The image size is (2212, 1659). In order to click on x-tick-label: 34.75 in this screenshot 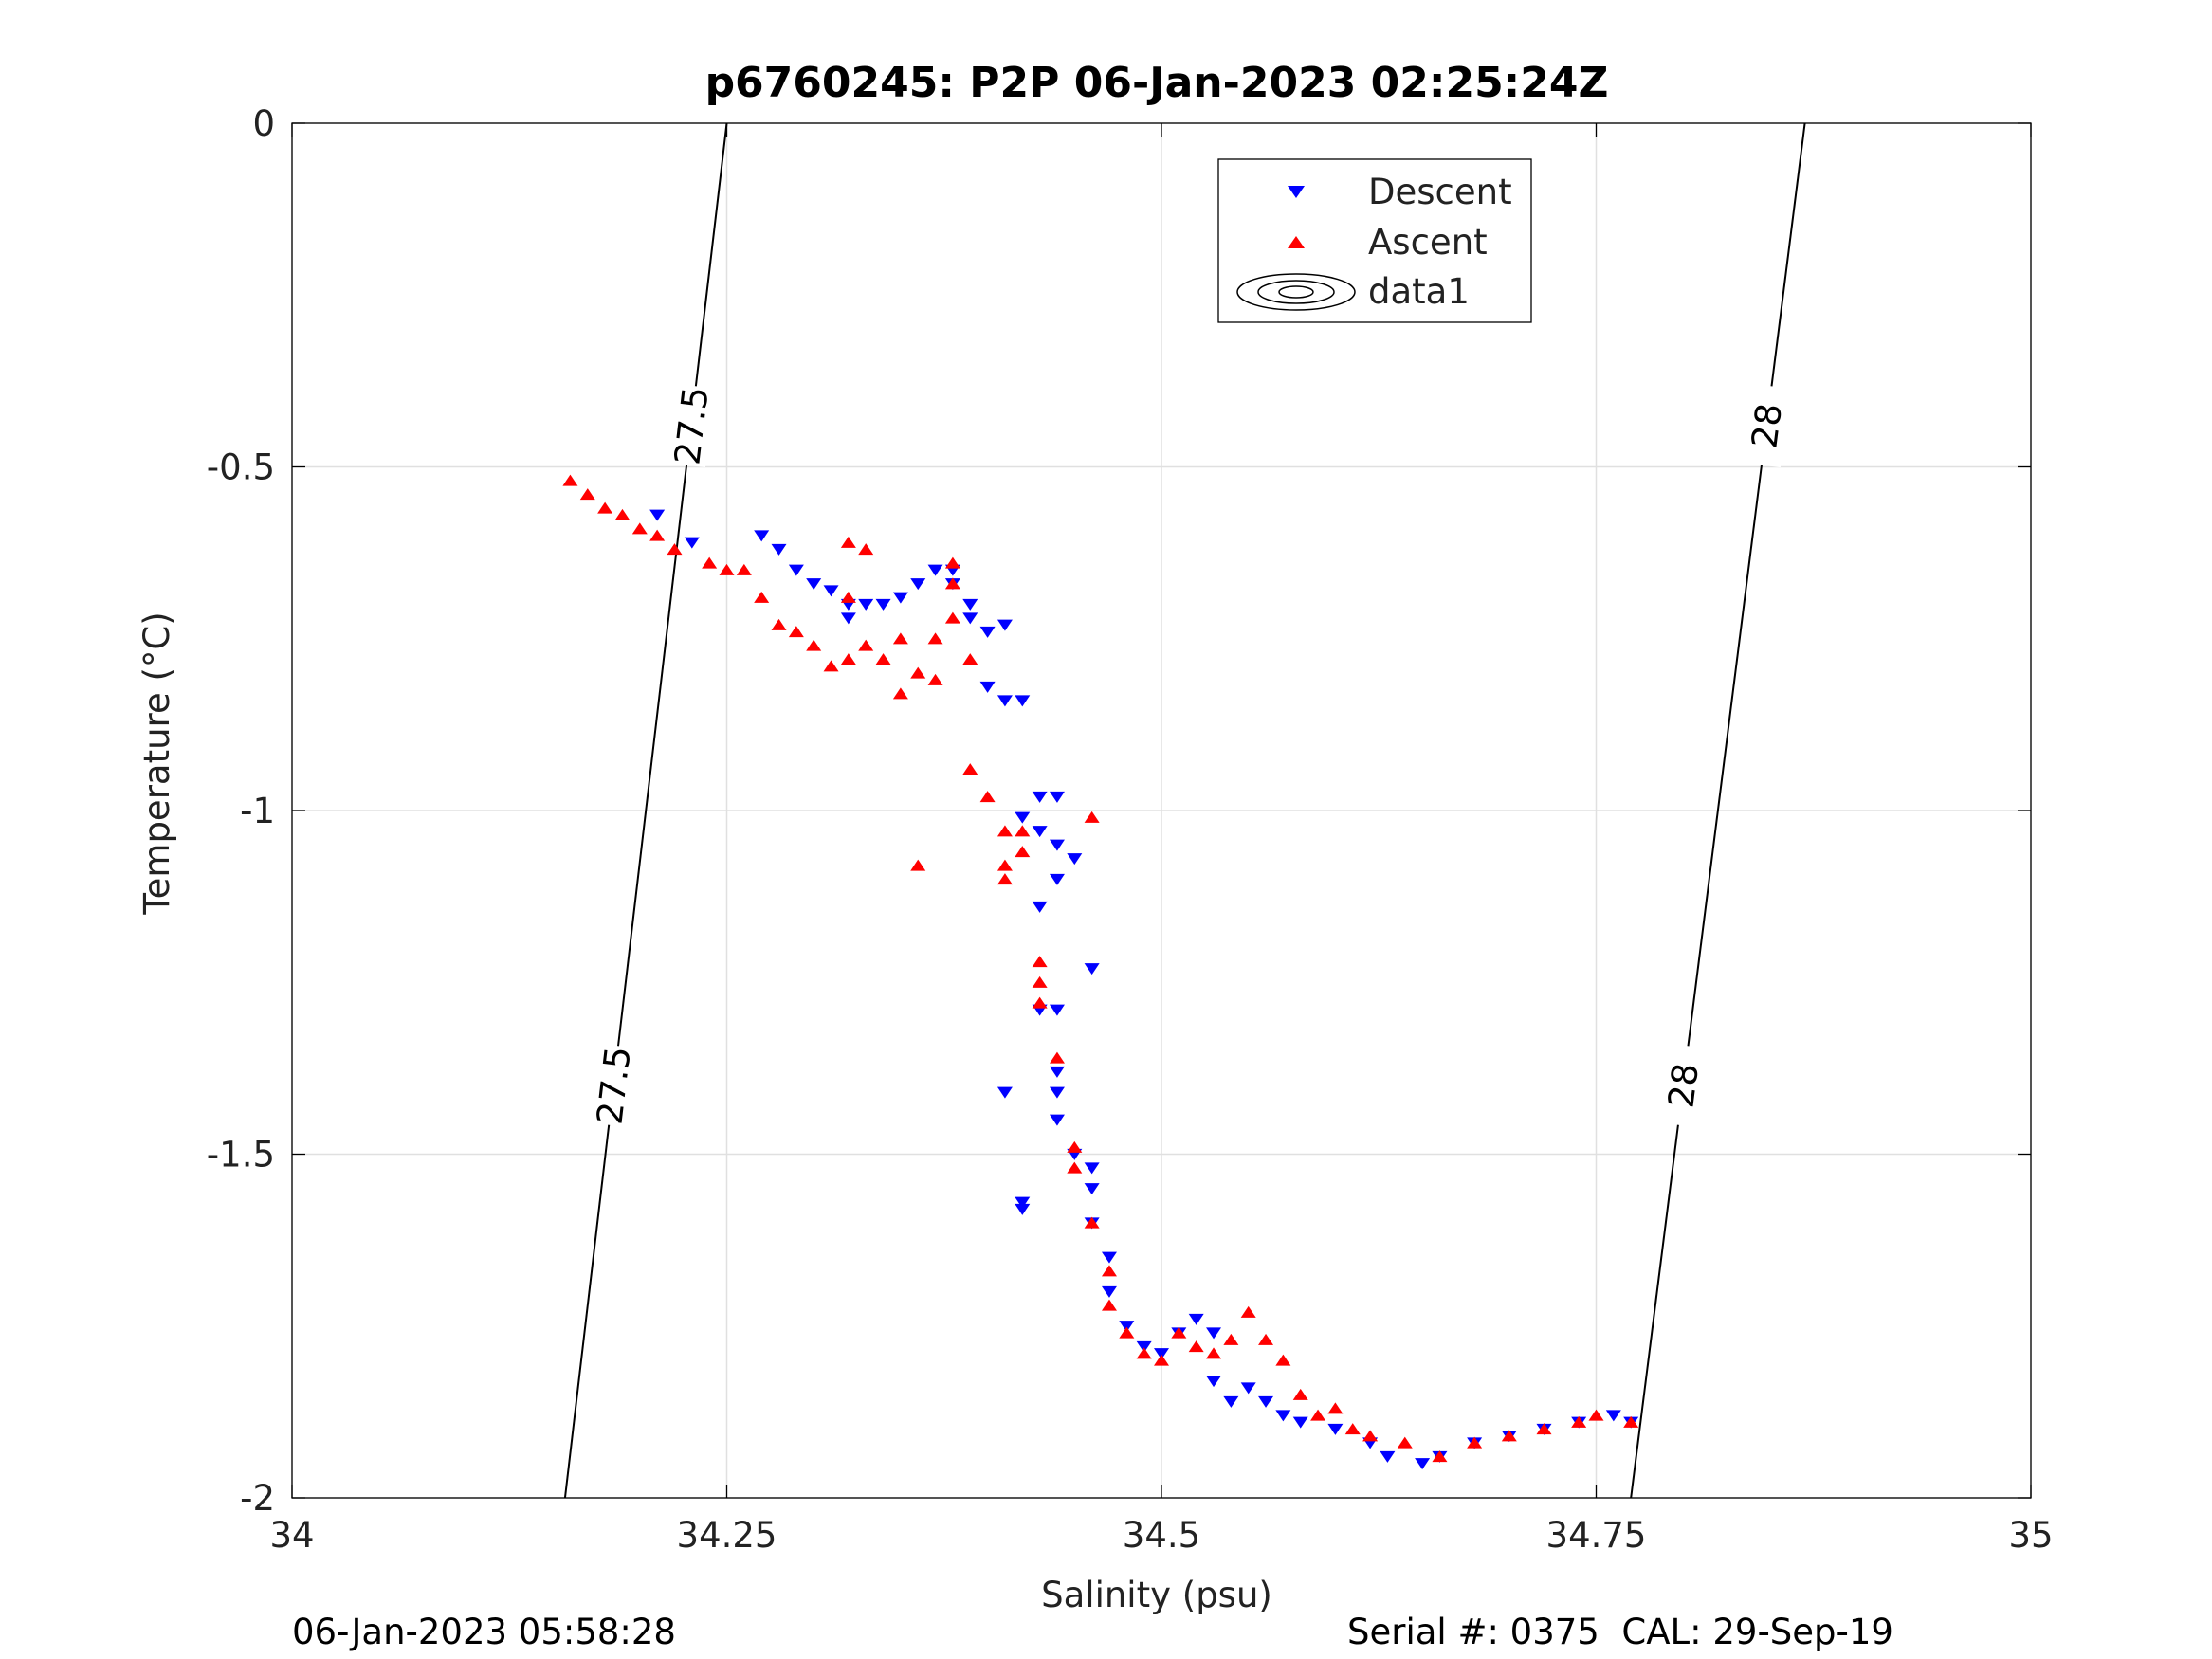, I will do `click(1596, 1535)`.